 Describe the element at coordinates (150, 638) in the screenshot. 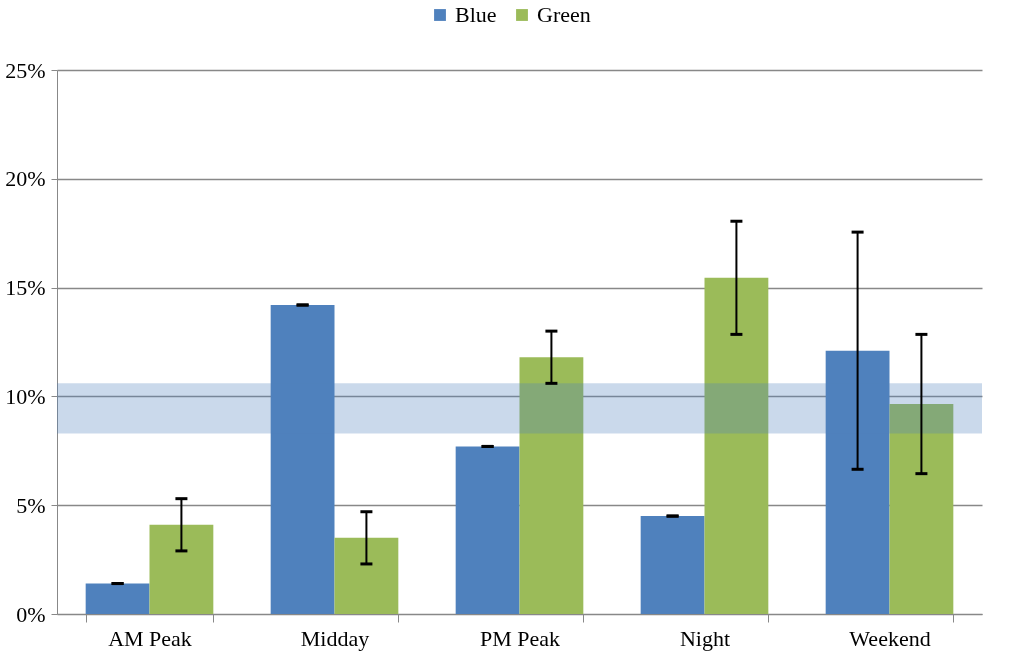

I see `x-tick-label: AM Peak` at that location.